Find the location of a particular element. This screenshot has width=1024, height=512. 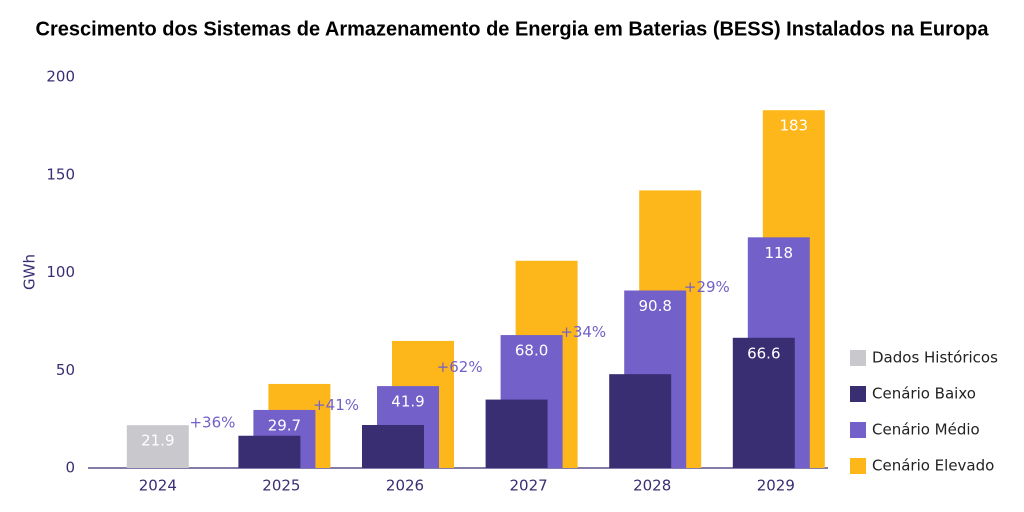

x-tick-label: 2029 is located at coordinates (776, 486).